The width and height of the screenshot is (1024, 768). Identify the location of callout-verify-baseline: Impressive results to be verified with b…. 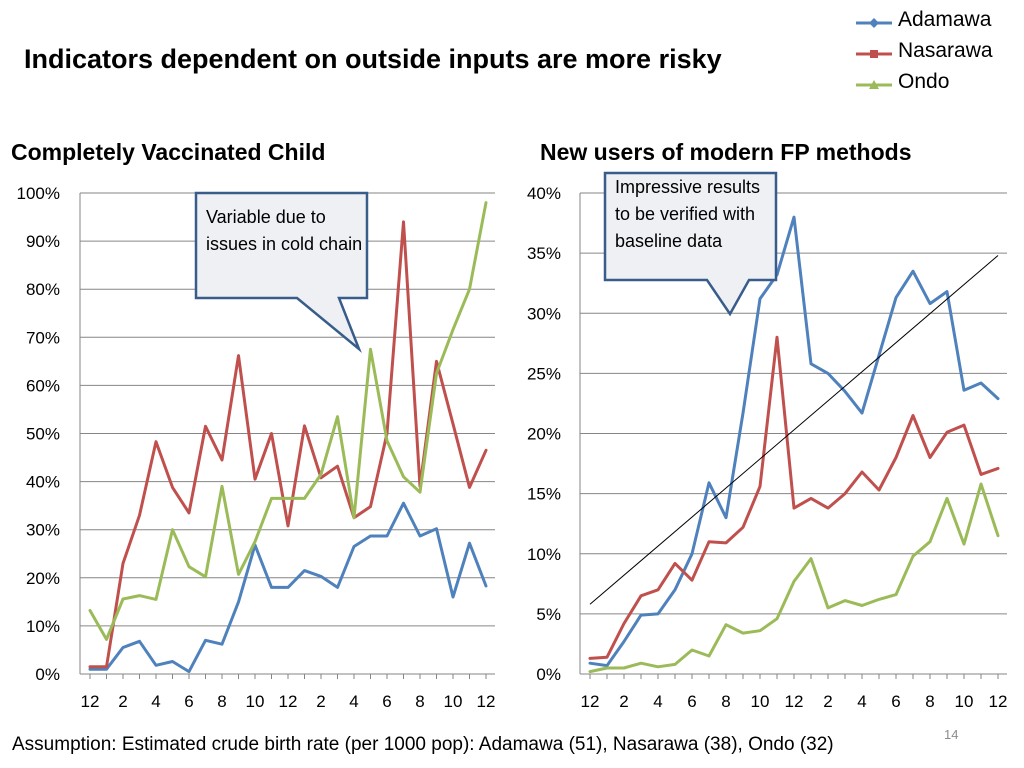
(688, 214).